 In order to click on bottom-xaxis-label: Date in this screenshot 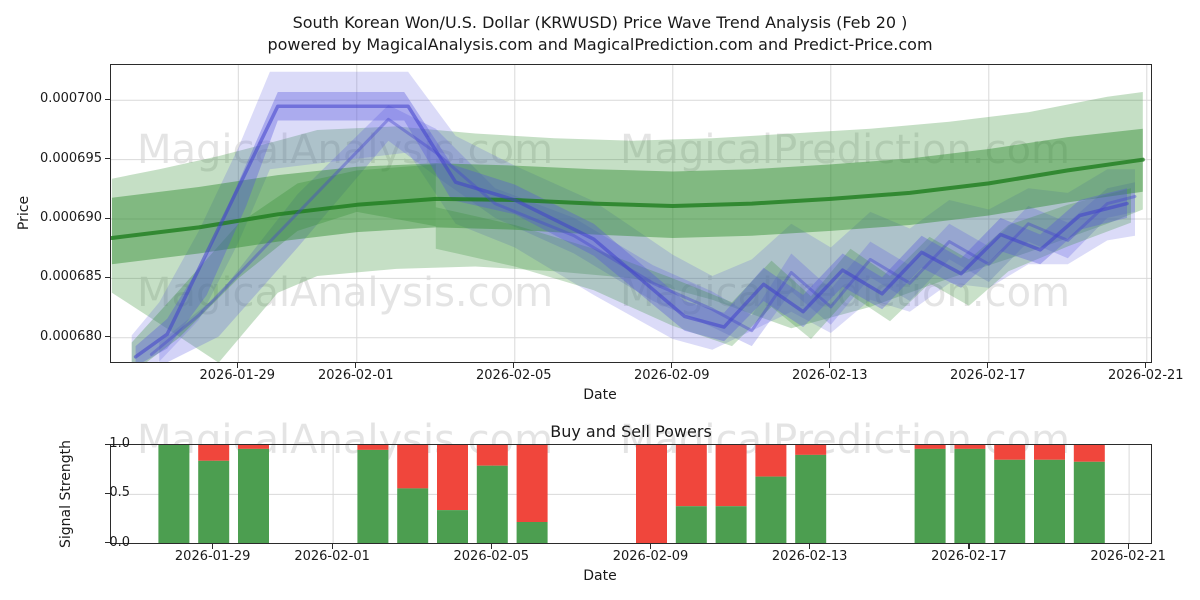, I will do `click(600, 576)`.